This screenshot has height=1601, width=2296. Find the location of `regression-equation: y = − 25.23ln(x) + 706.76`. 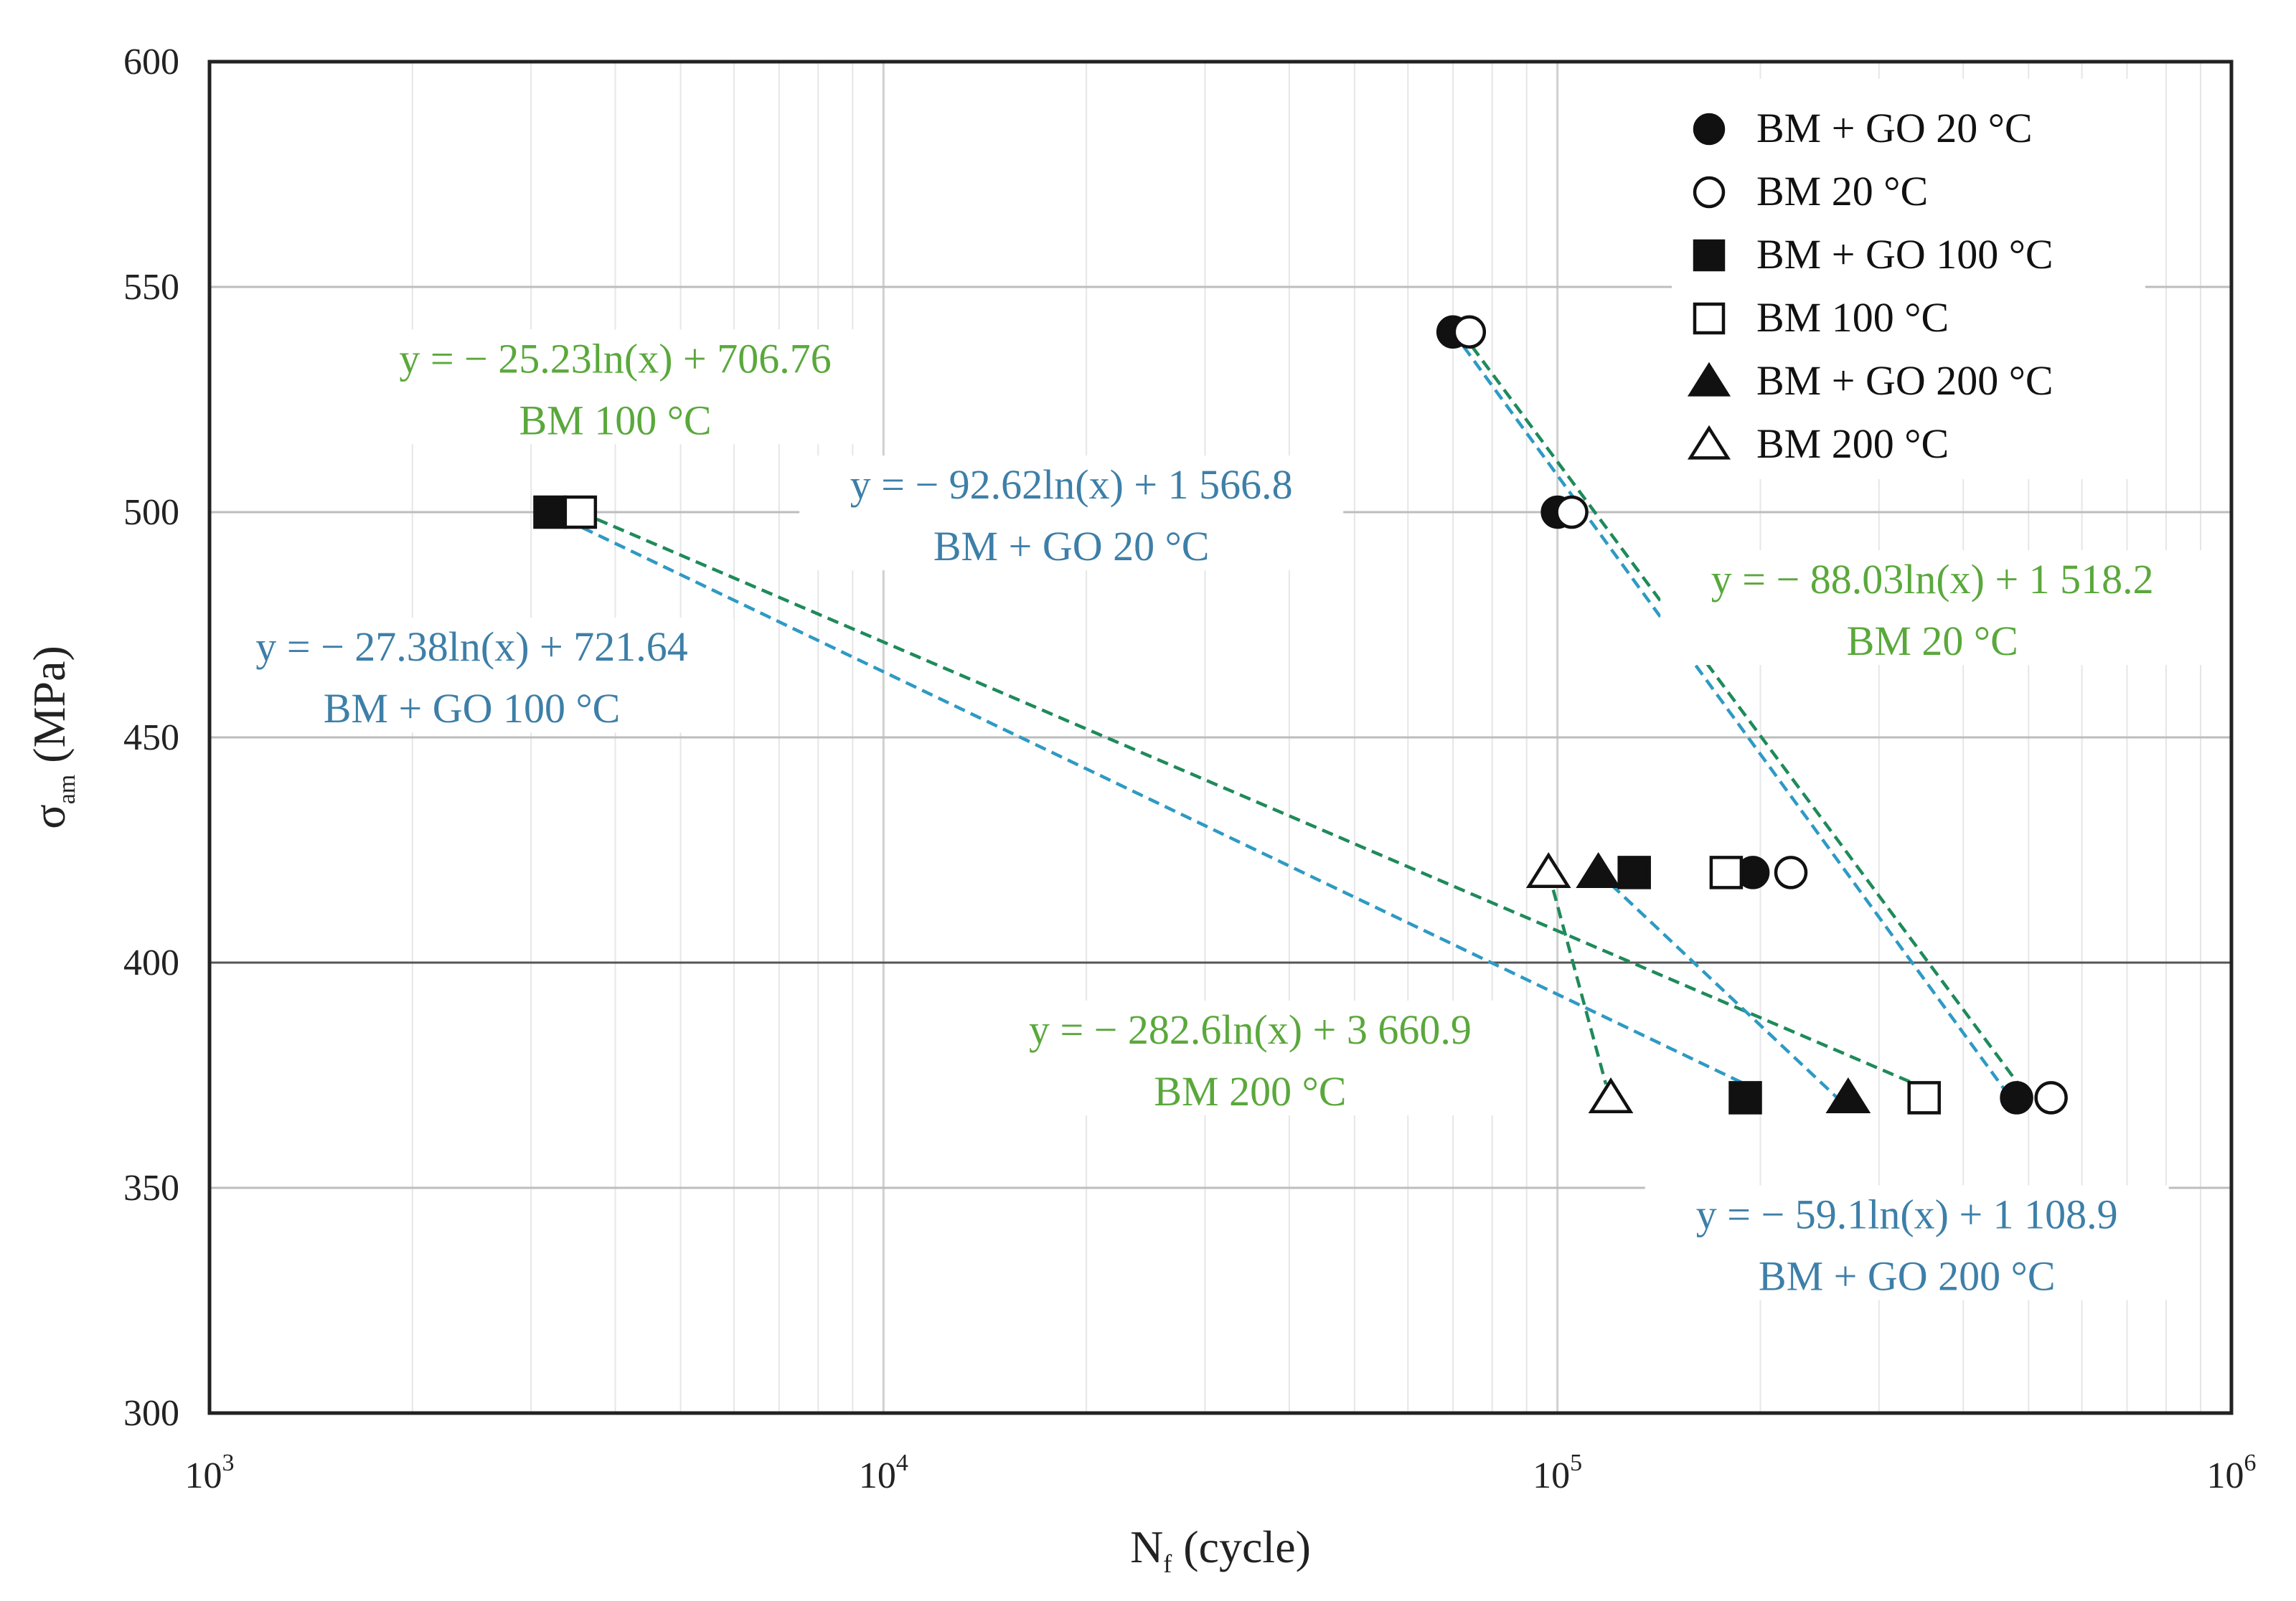

regression-equation: y = − 25.23ln(x) + 706.76 is located at coordinates (615, 358).